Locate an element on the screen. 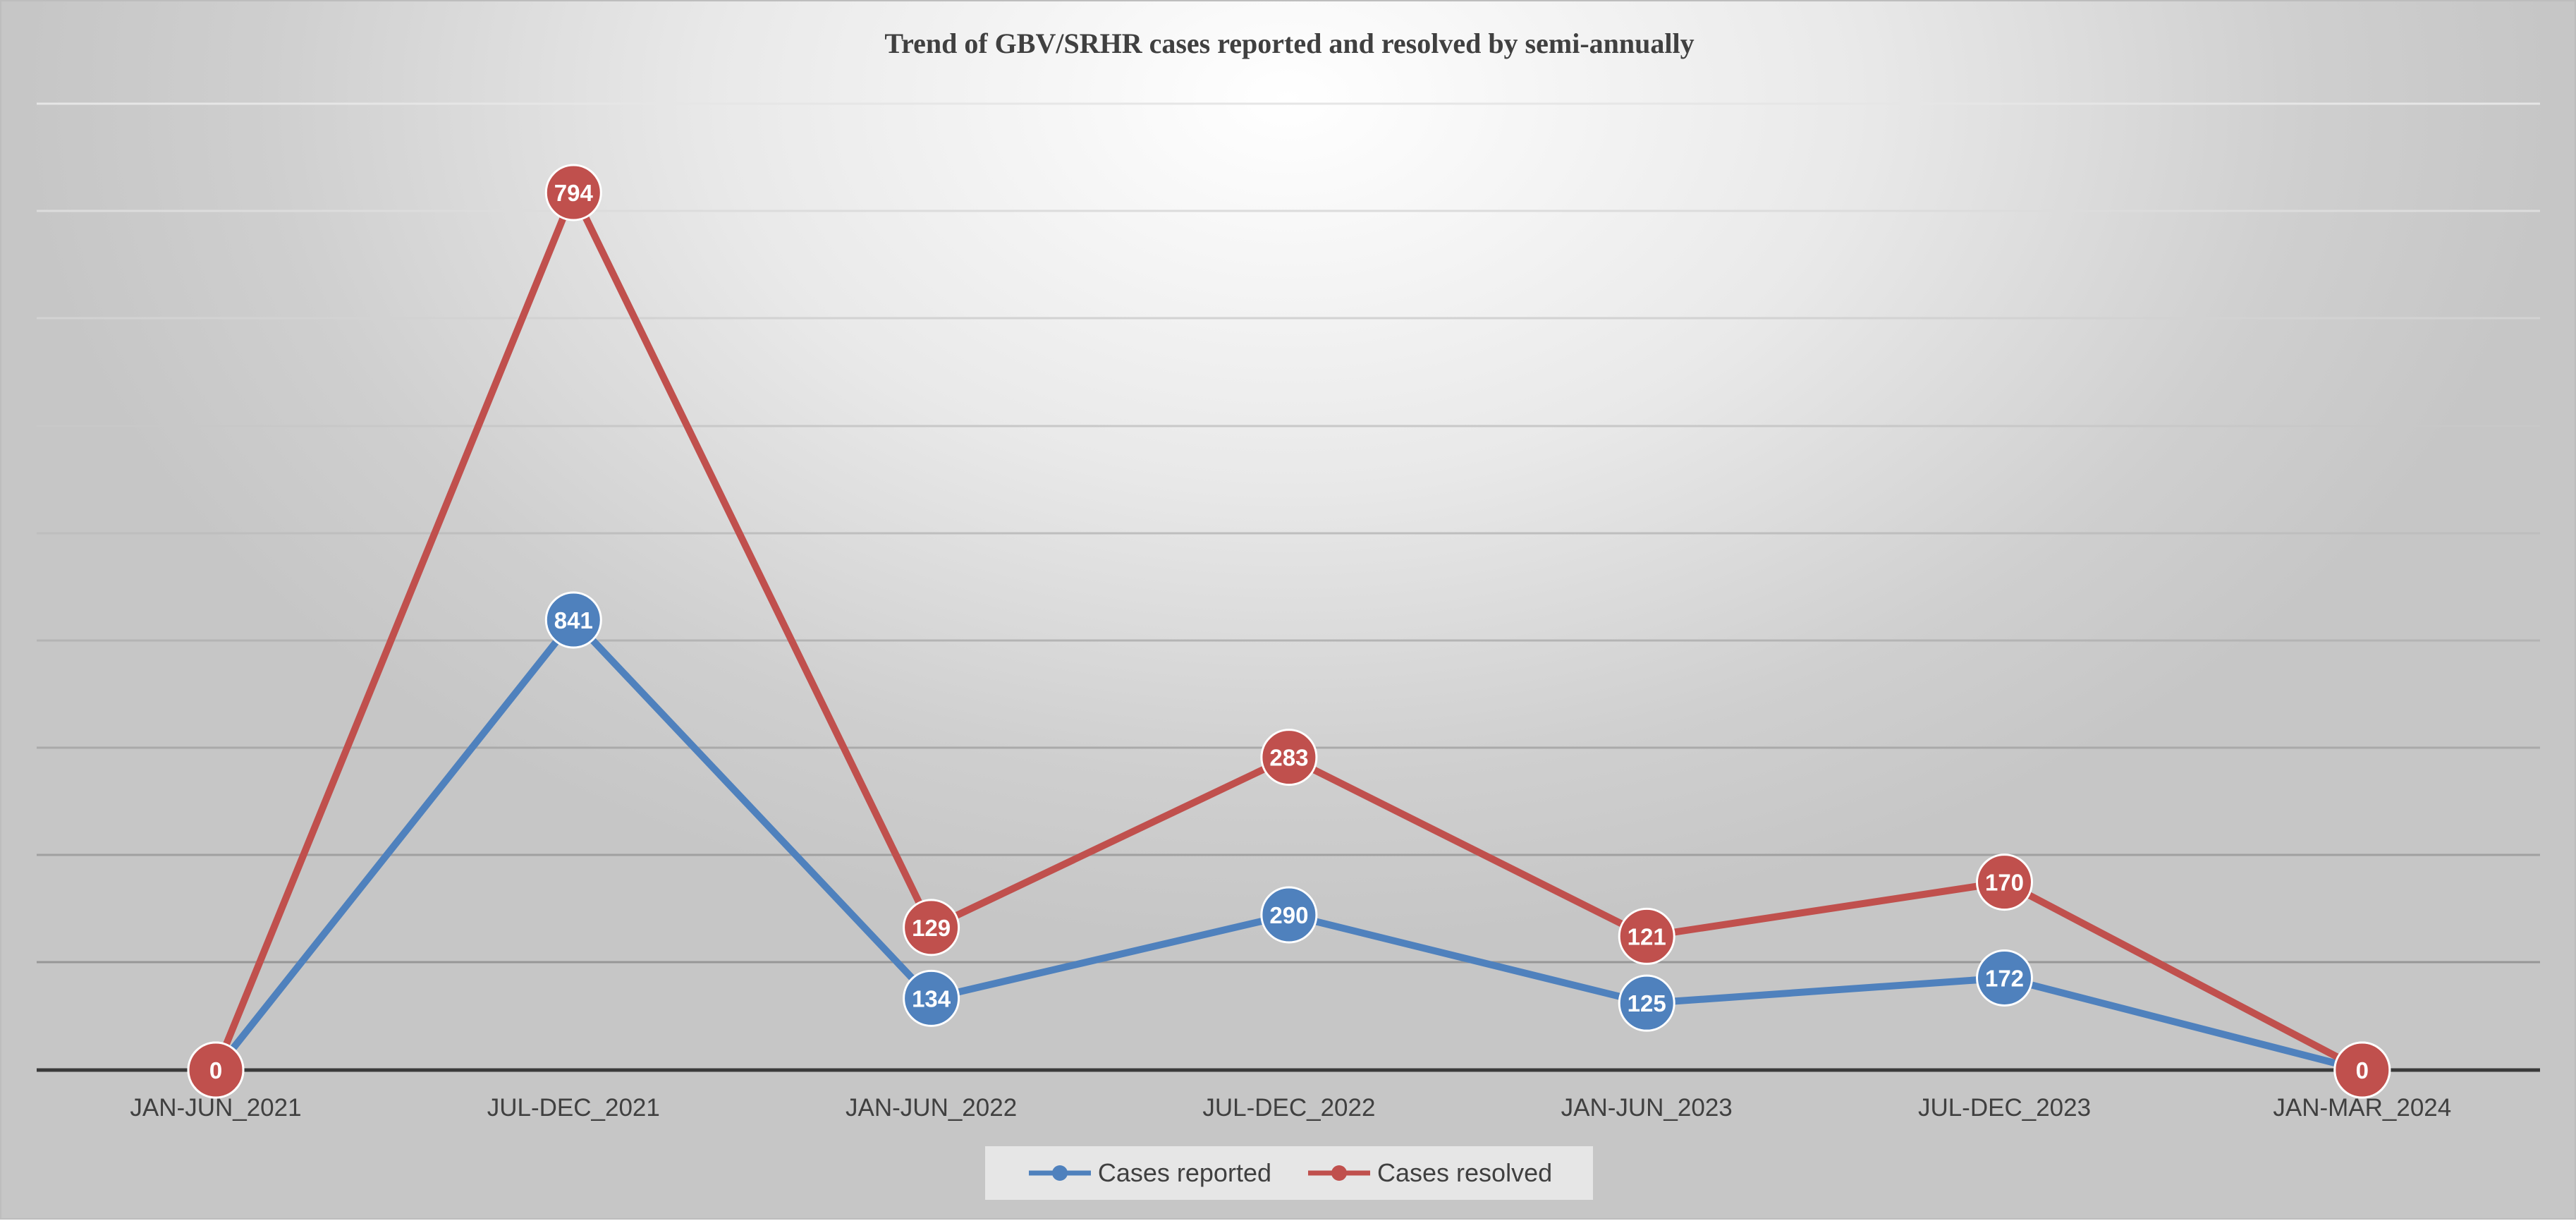  legend-marker-reported is located at coordinates (1059, 1173).